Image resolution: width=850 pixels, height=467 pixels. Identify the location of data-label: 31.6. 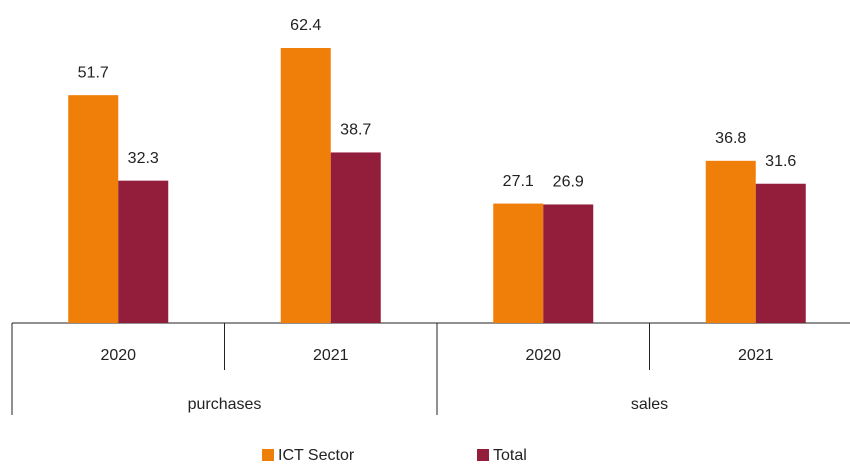
(780, 161).